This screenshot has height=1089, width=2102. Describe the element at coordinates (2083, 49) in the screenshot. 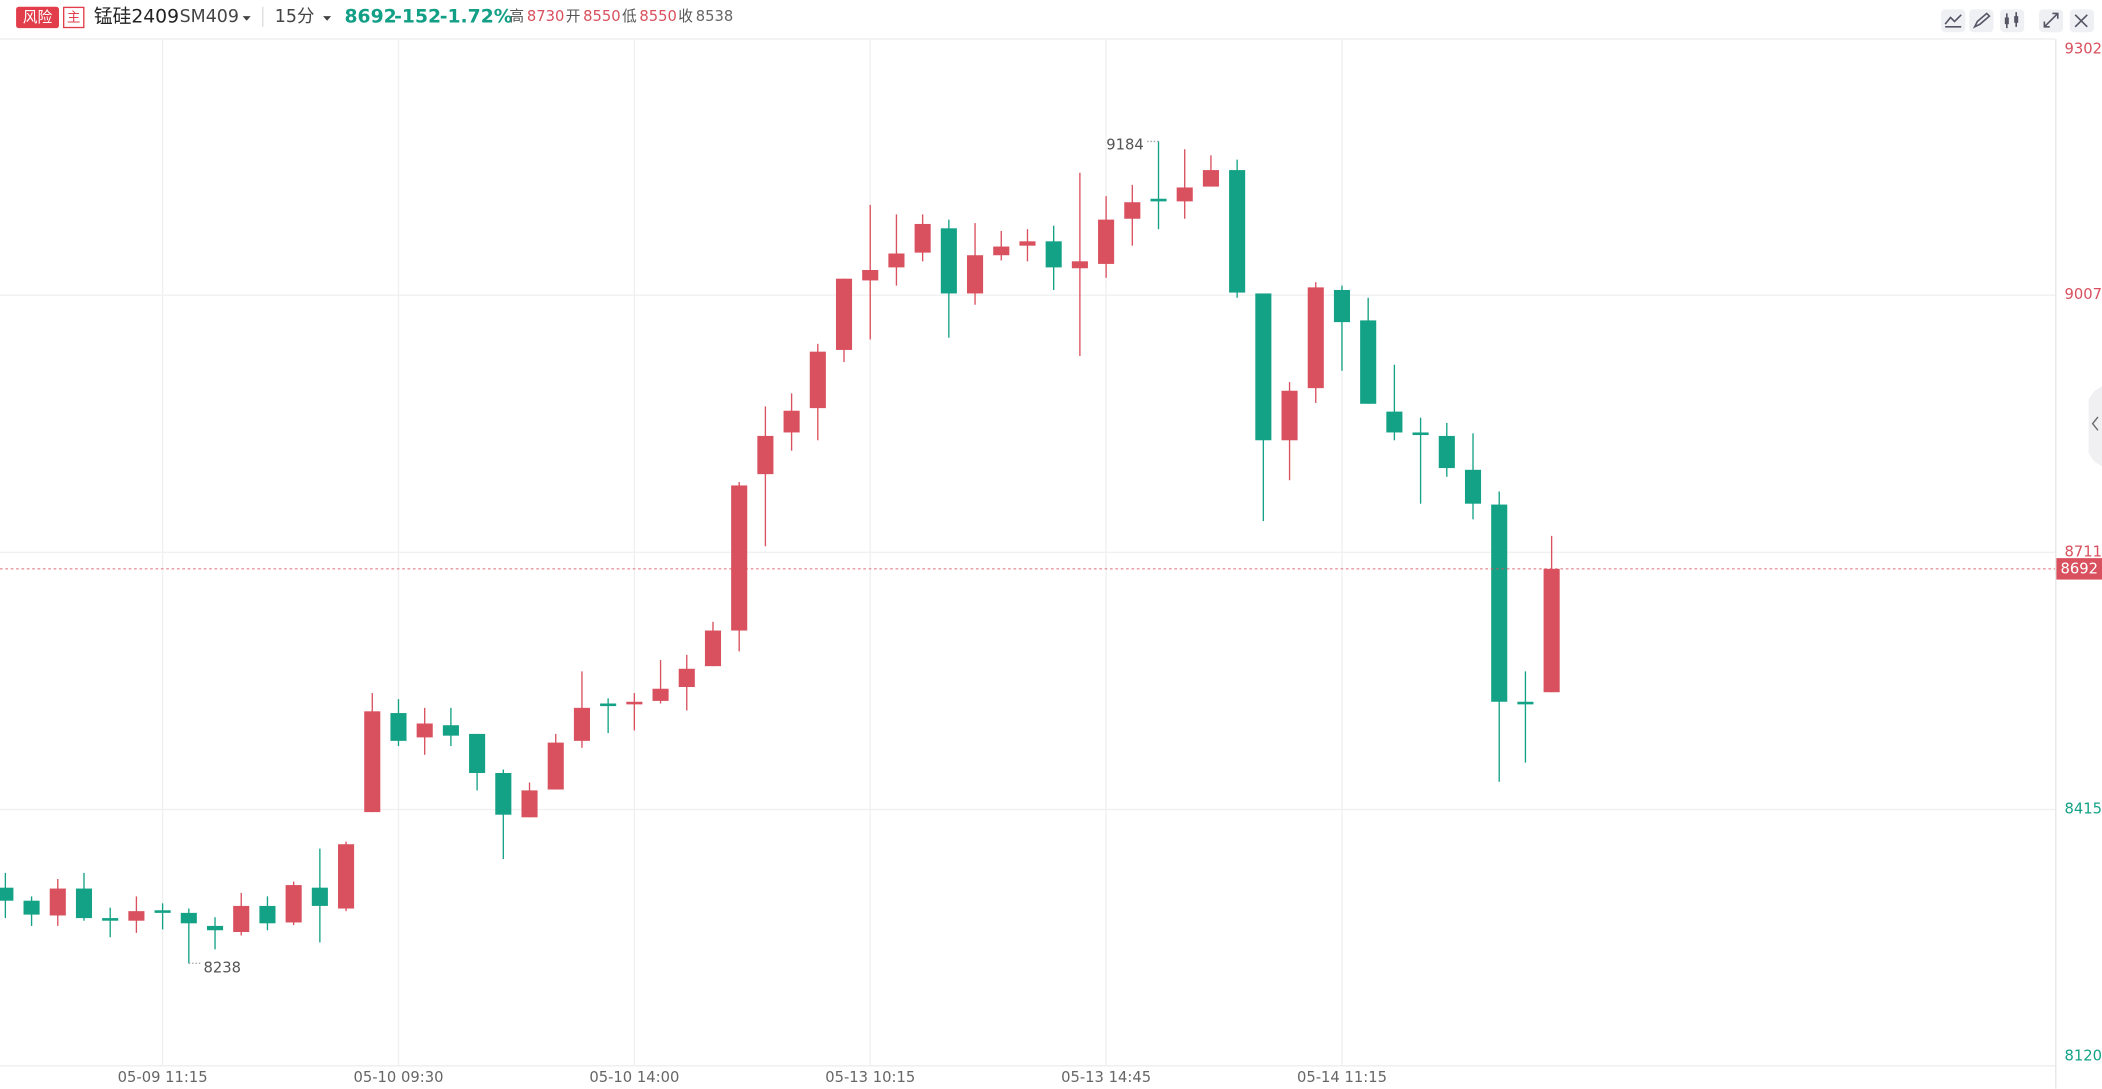

I see `y-tick-label: 9302` at that location.